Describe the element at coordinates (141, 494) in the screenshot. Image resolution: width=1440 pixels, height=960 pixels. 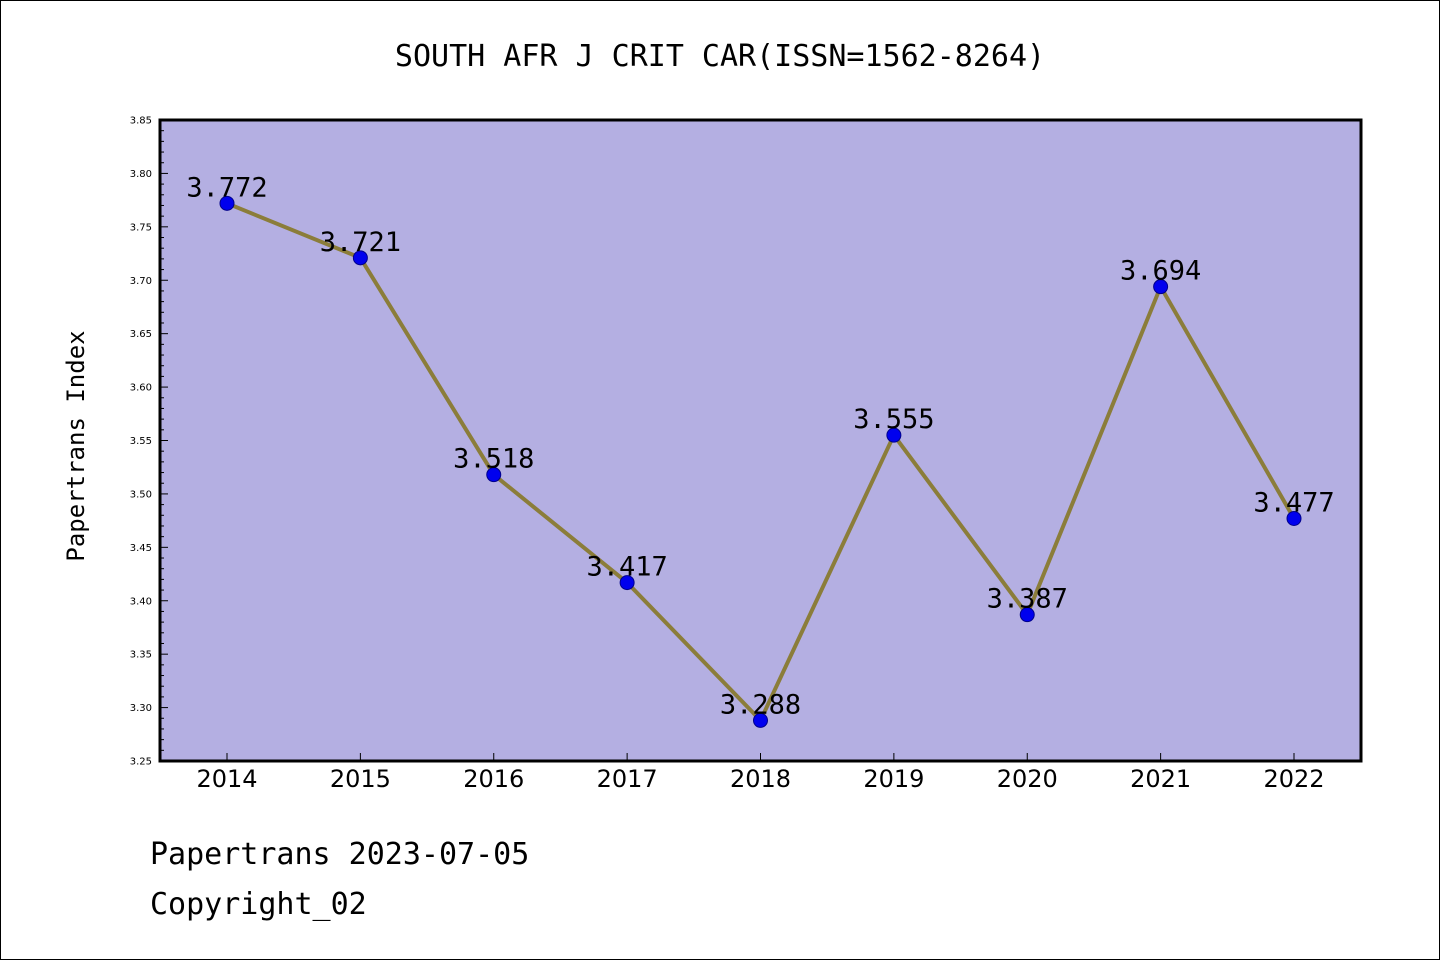
I see `y-tick-label: 3.50` at that location.